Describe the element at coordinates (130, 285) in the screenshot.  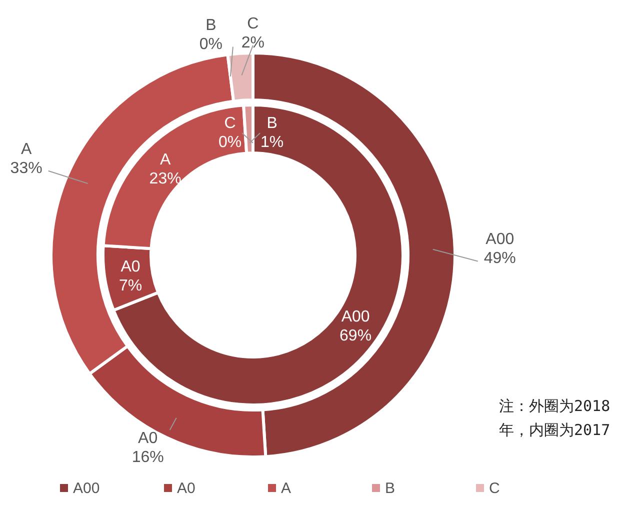
I see `data-label: 7%` at that location.